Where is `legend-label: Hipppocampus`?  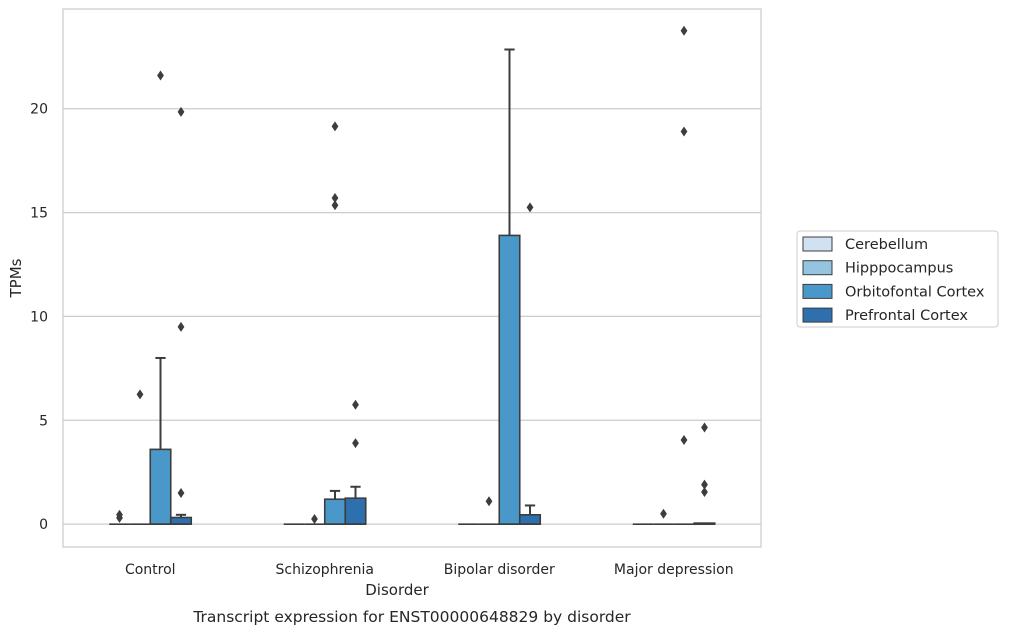 legend-label: Hipppocampus is located at coordinates (899, 269).